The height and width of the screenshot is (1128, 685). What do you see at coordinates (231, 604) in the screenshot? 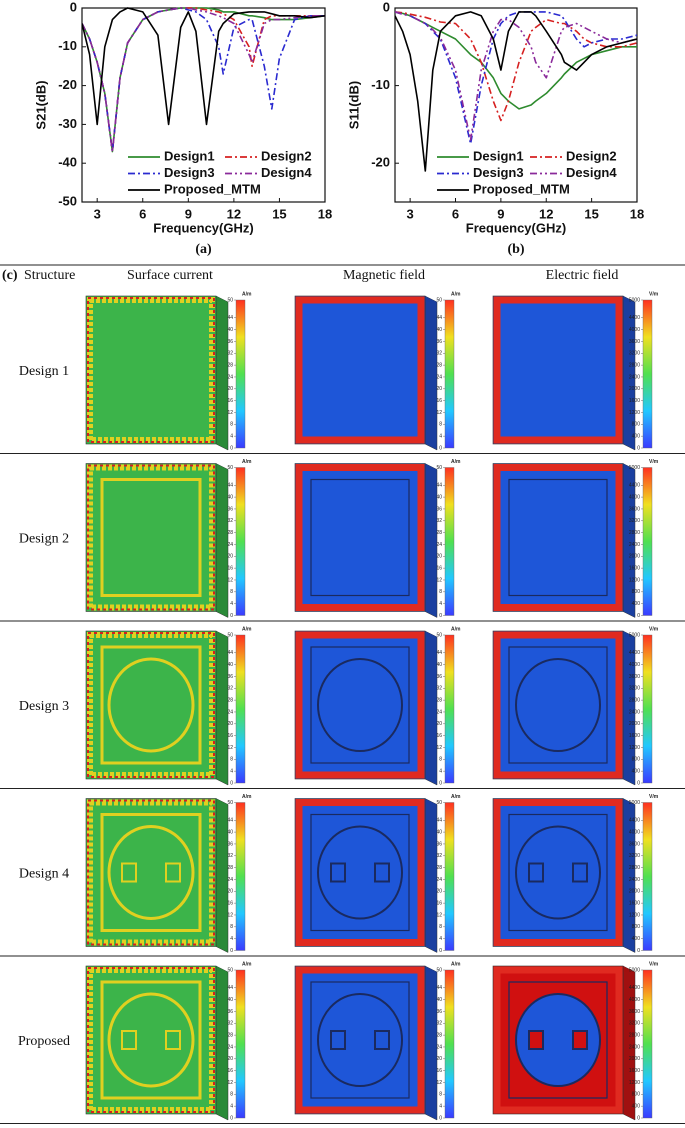
I see `colorbar-tick-label: 4` at bounding box center [231, 604].